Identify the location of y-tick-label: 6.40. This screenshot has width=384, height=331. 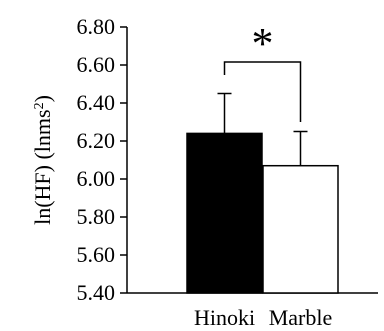
(96, 102).